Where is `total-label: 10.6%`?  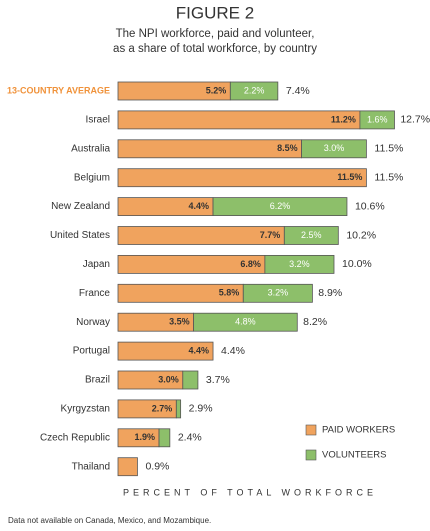
total-label: 10.6% is located at coordinates (370, 206).